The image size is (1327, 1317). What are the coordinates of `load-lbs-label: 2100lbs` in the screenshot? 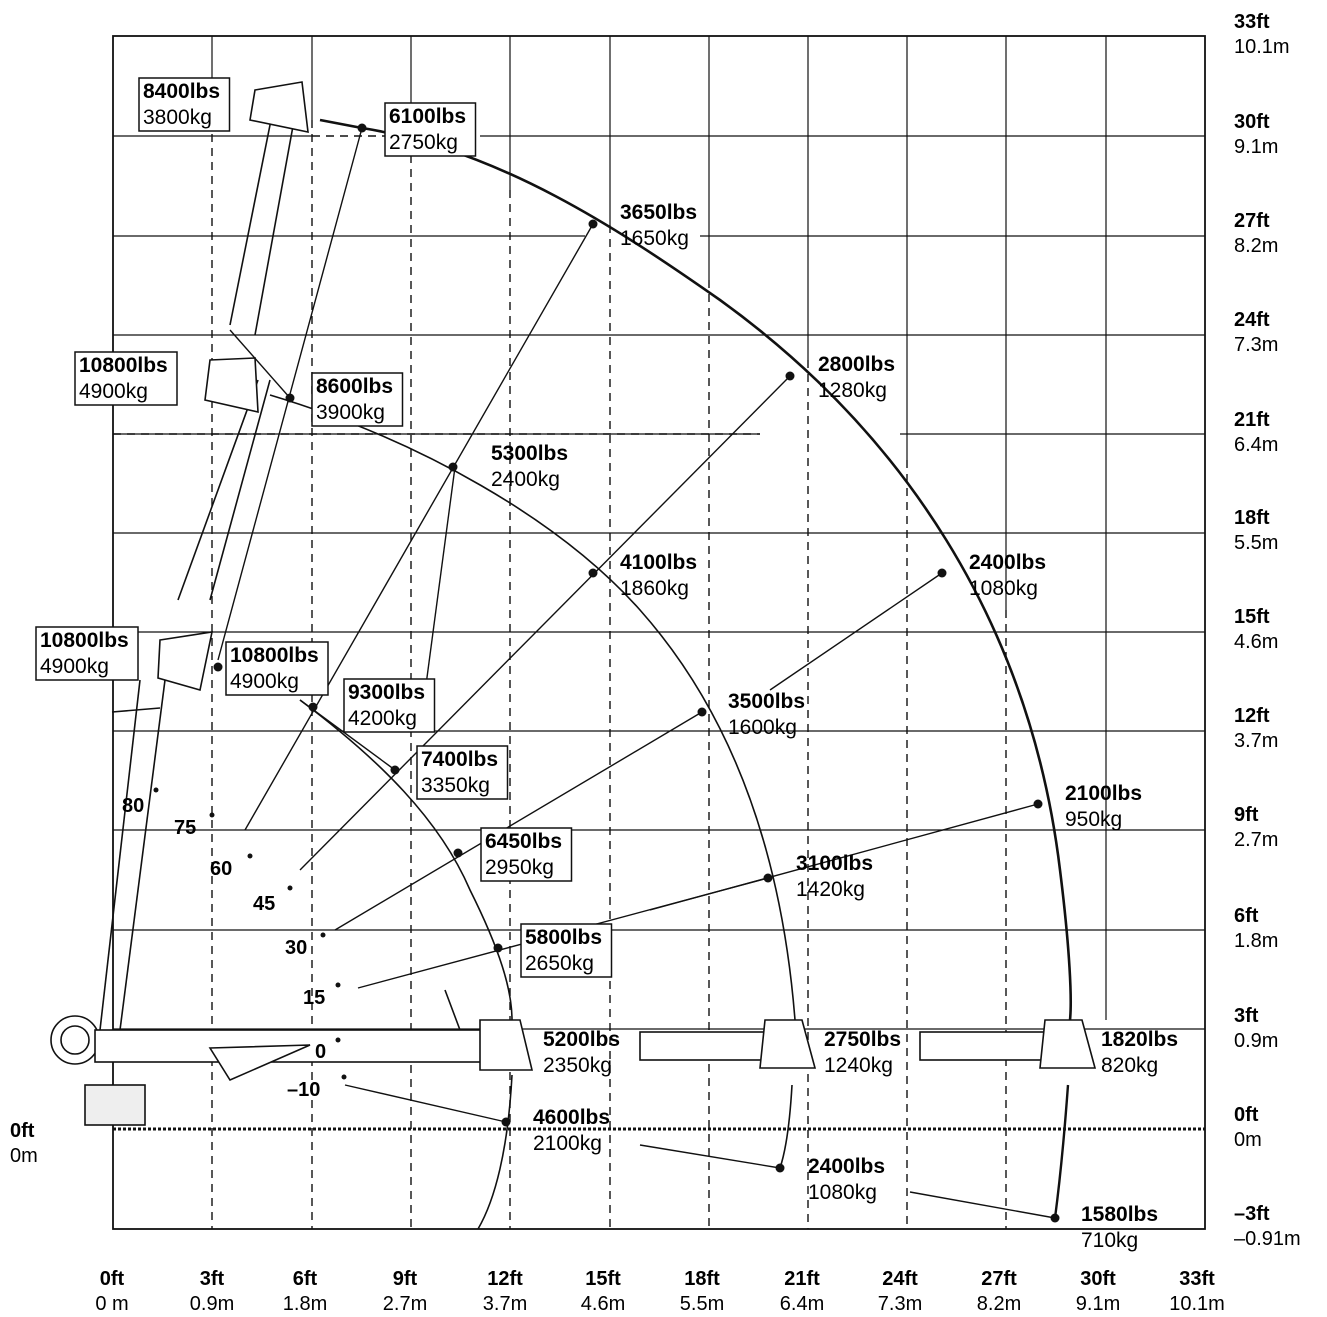 It's located at (1103, 793).